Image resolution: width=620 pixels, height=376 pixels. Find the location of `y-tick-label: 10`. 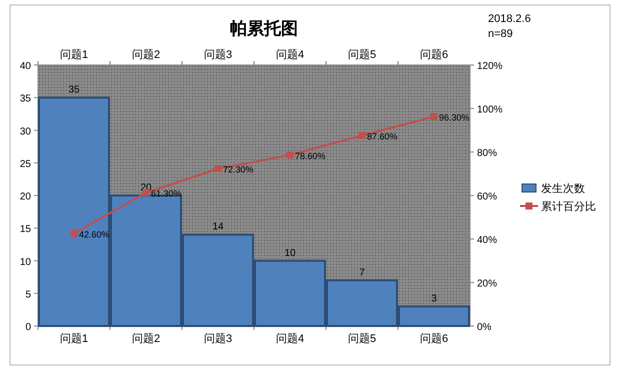

y-tick-label: 10 is located at coordinates (26, 262).